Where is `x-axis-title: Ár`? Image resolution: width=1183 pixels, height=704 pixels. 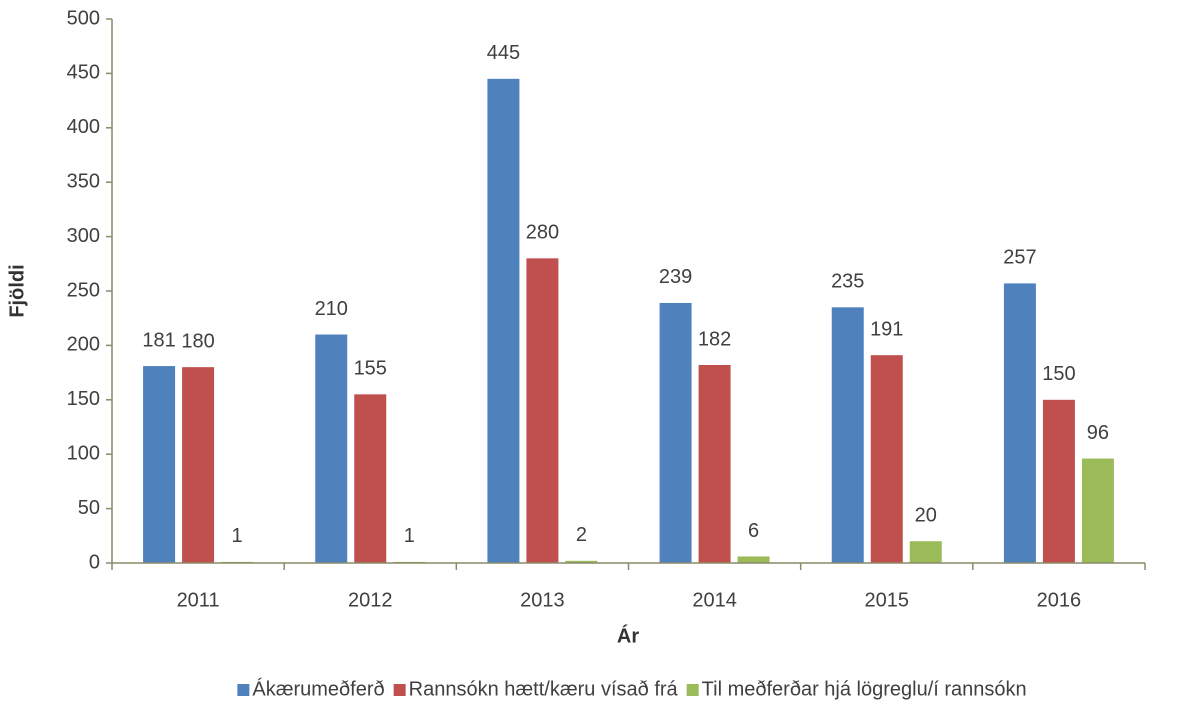 x-axis-title: Ár is located at coordinates (628, 635).